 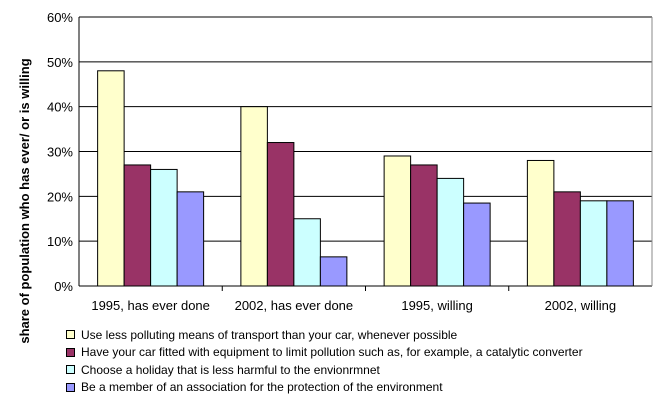 I want to click on y-tick-label: 0%, so click(x=63, y=286).